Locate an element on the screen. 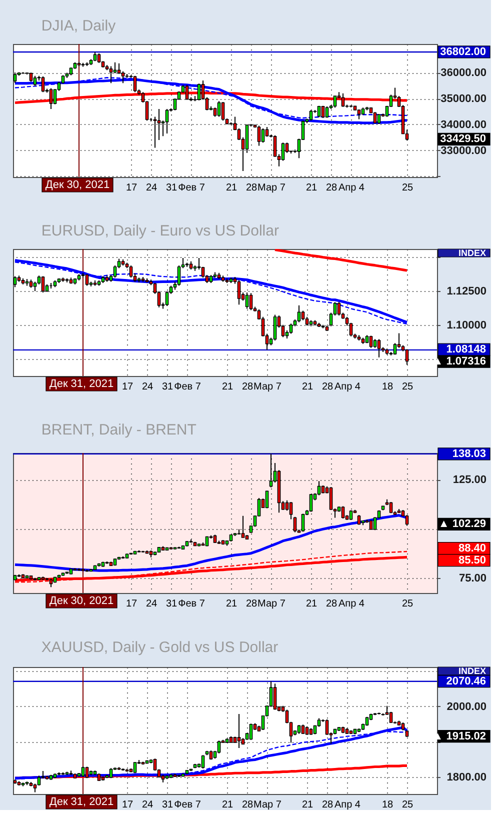 The width and height of the screenshot is (500, 828). y-tick-label: 88.40 is located at coordinates (472, 548).